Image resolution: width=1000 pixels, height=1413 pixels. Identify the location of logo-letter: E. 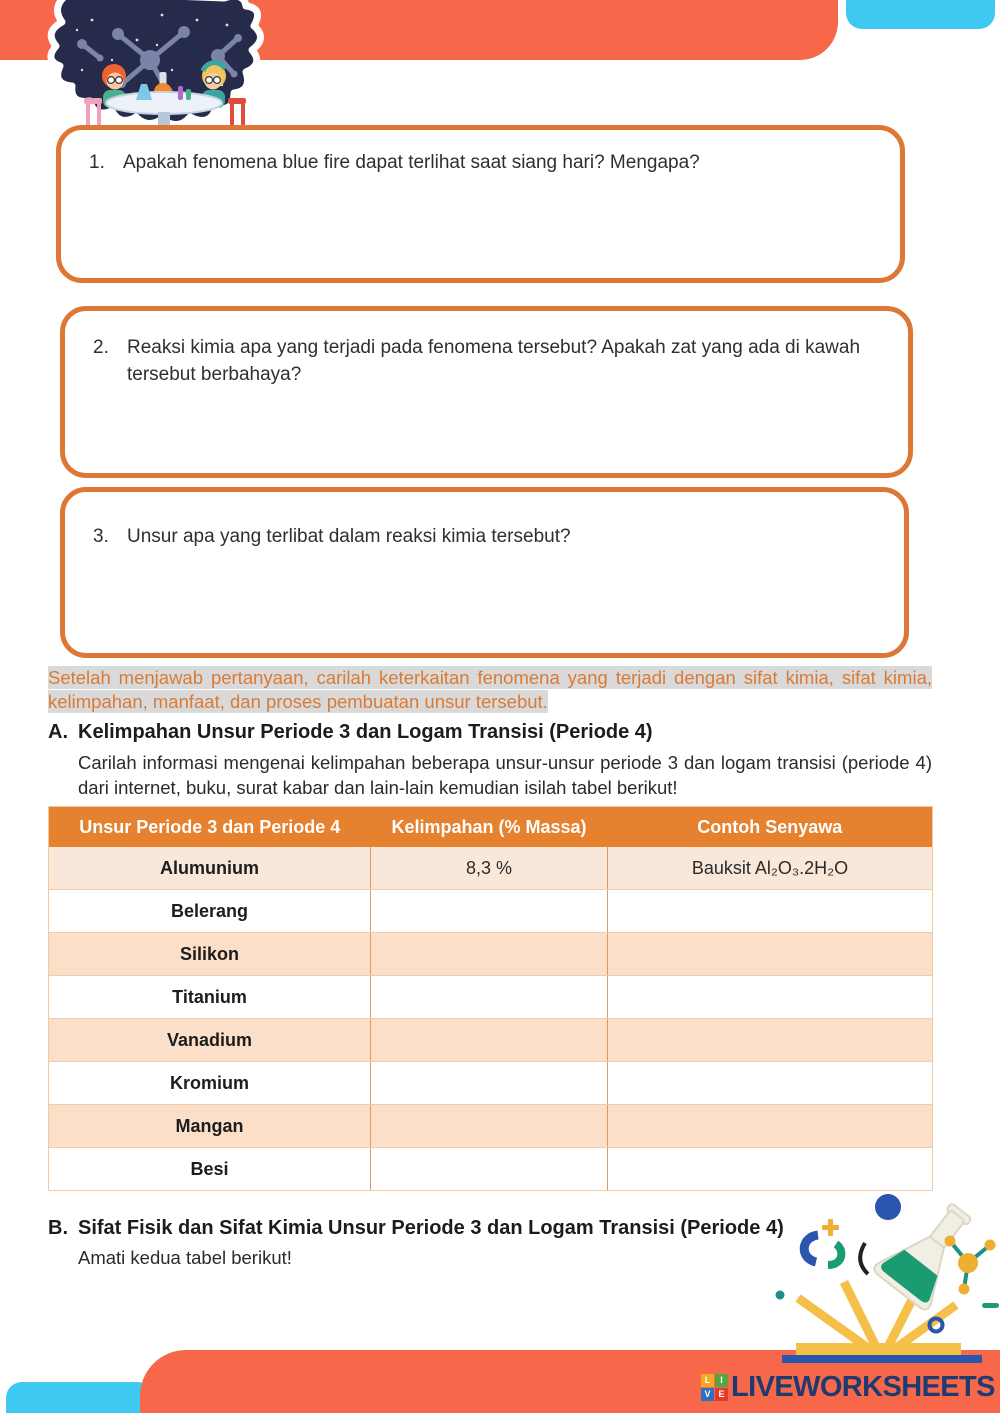
(721, 1394).